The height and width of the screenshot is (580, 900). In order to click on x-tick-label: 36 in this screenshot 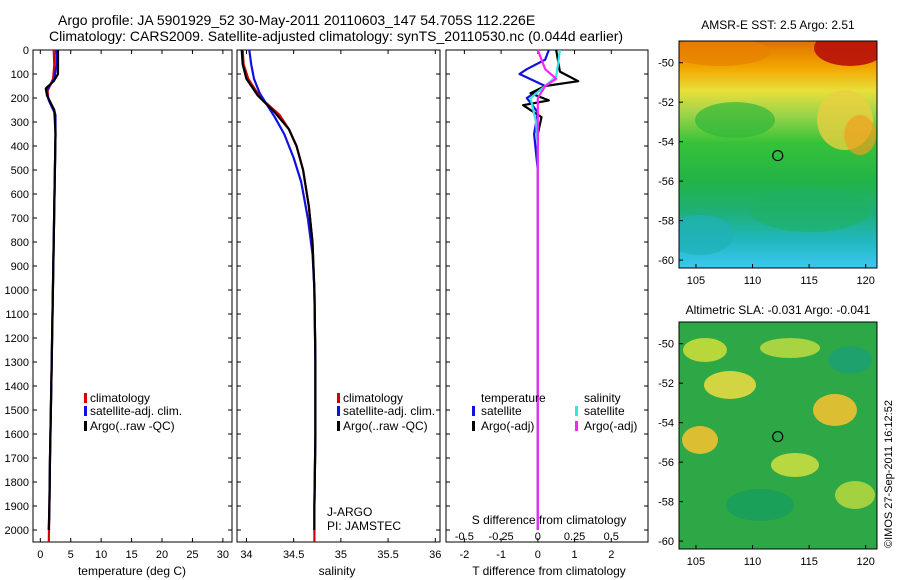, I will do `click(435, 555)`.